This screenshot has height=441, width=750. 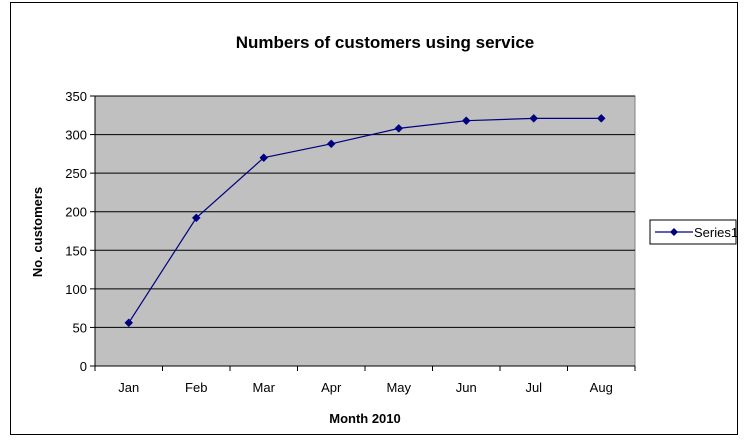 I want to click on x-axis-label: Month 2010, so click(x=365, y=418).